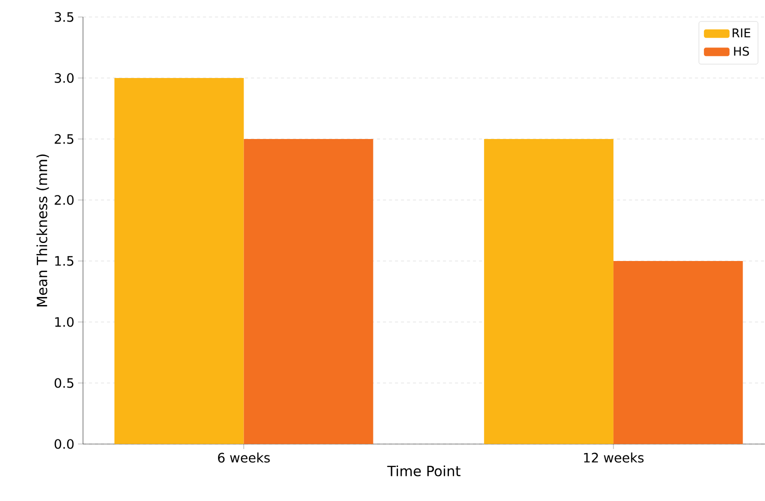 The height and width of the screenshot is (501, 765). Describe the element at coordinates (64, 17) in the screenshot. I see `y-tick-label: 3.5` at that location.